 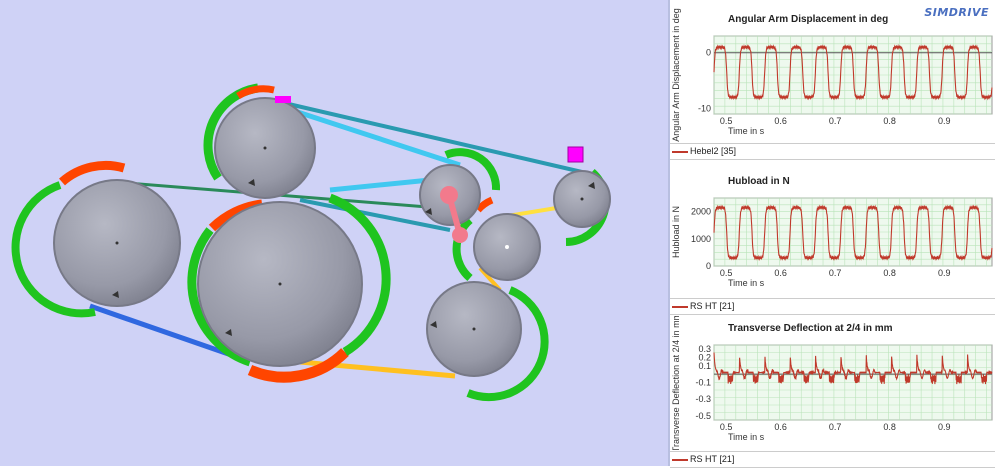 I want to click on y-tick-label: -0.5, so click(x=703, y=416).